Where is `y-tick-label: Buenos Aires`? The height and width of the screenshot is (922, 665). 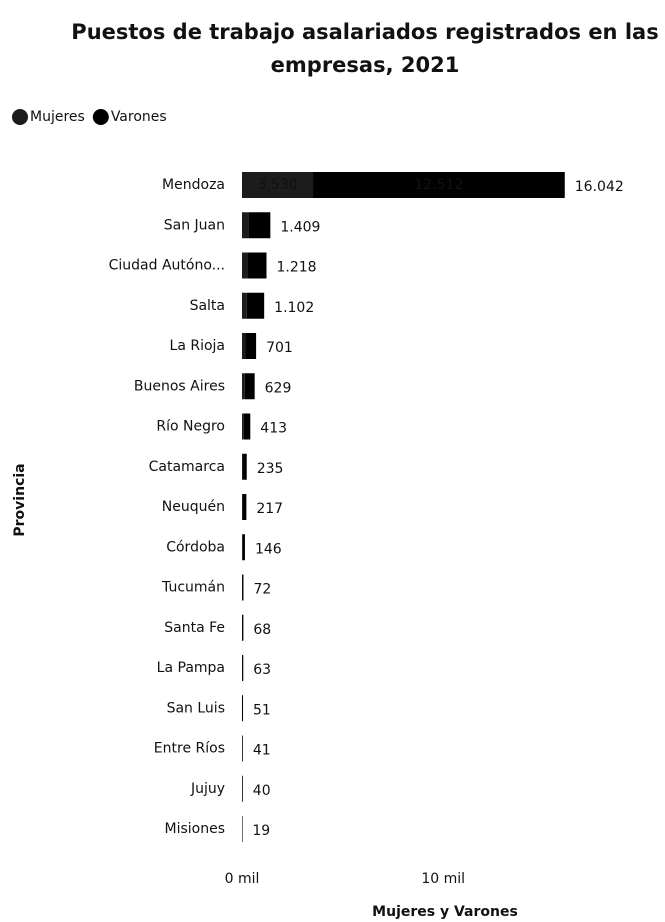 y-tick-label: Buenos Aires is located at coordinates (179, 386).